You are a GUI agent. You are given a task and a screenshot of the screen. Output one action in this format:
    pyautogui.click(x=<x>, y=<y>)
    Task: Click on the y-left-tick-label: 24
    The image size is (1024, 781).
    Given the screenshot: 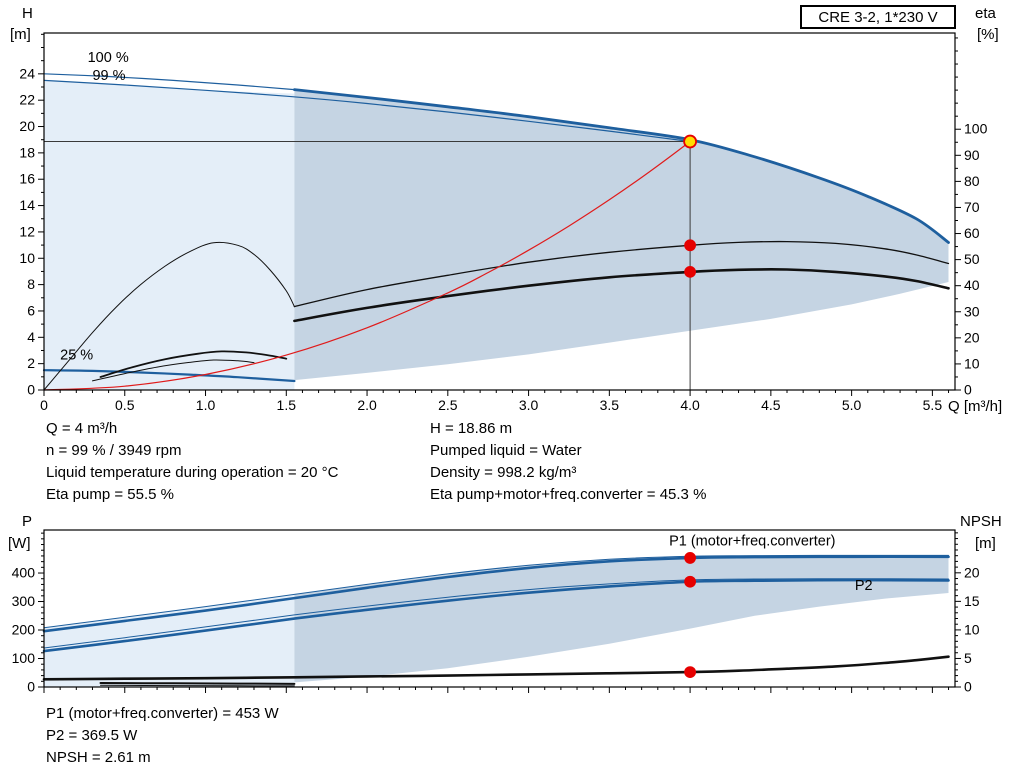 What is the action you would take?
    pyautogui.click(x=27, y=73)
    